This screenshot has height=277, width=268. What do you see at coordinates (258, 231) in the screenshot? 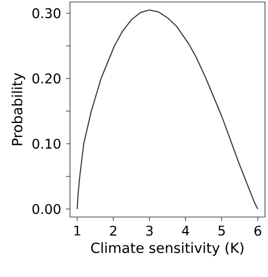
I see `x-tick-label: 6` at bounding box center [258, 231].